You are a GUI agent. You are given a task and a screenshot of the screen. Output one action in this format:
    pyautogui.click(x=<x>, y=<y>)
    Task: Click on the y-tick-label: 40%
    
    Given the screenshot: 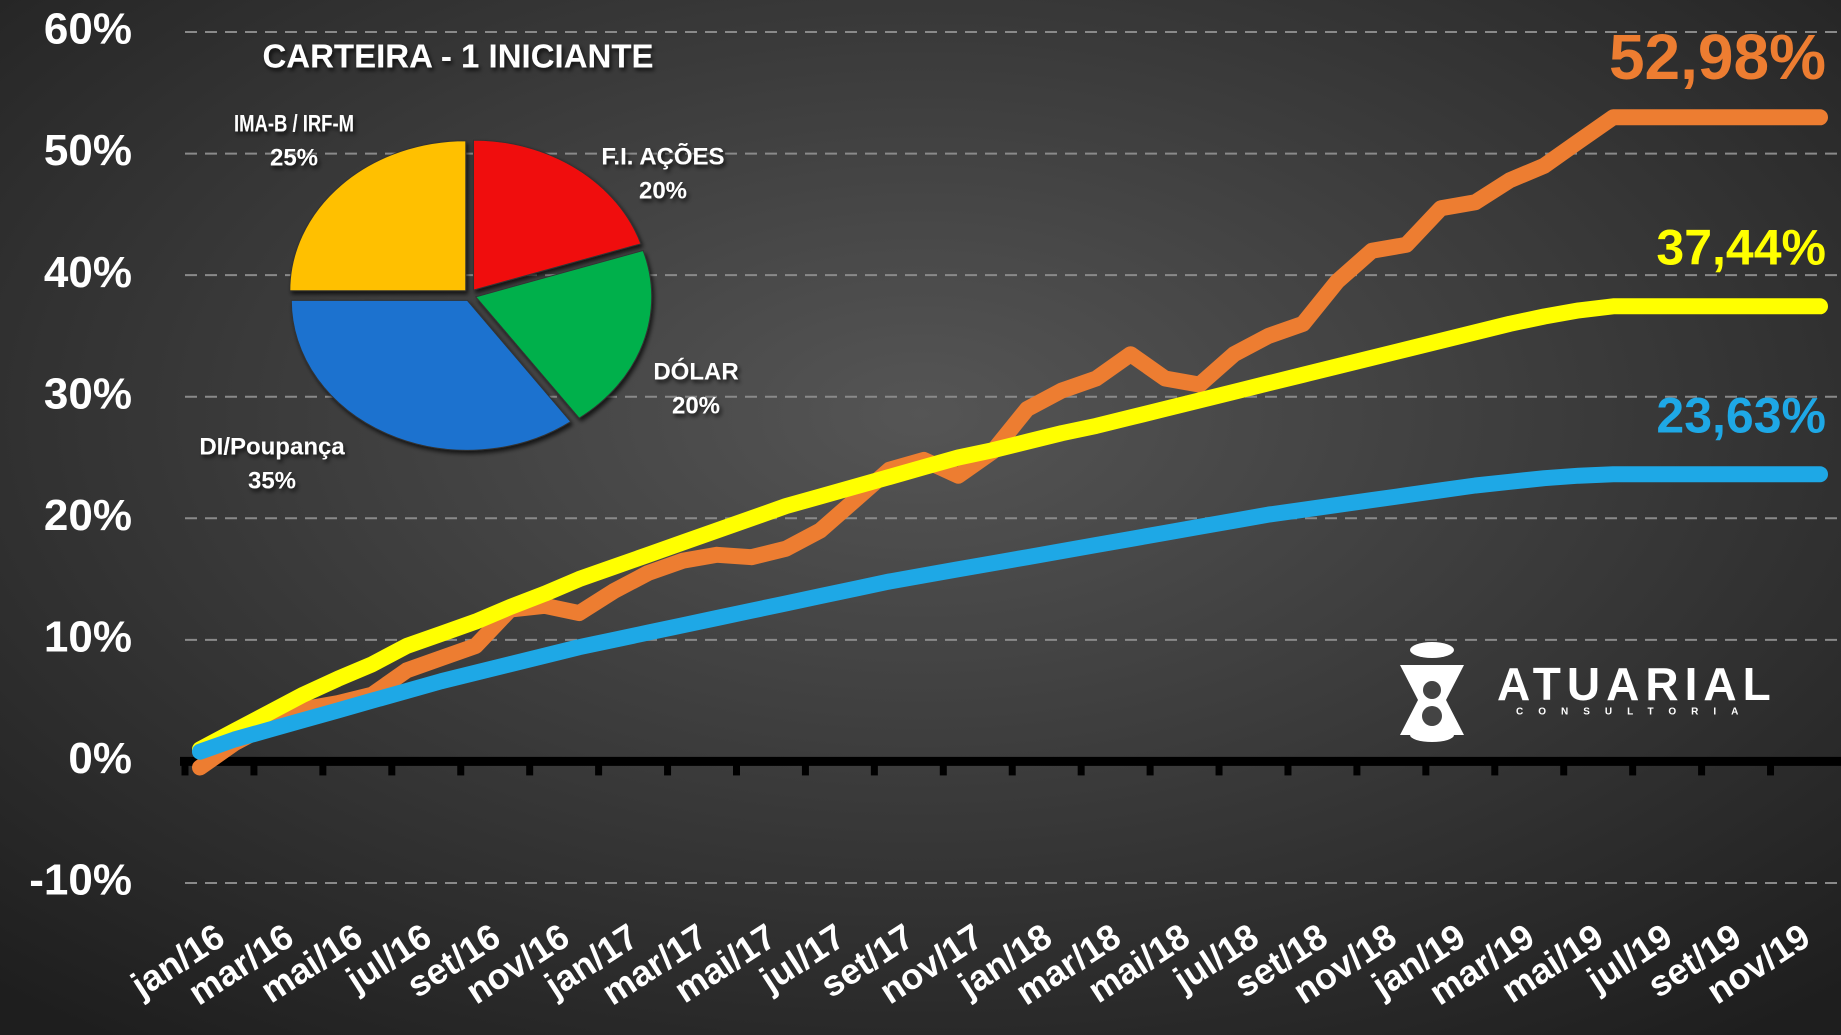 What is the action you would take?
    pyautogui.click(x=88, y=272)
    